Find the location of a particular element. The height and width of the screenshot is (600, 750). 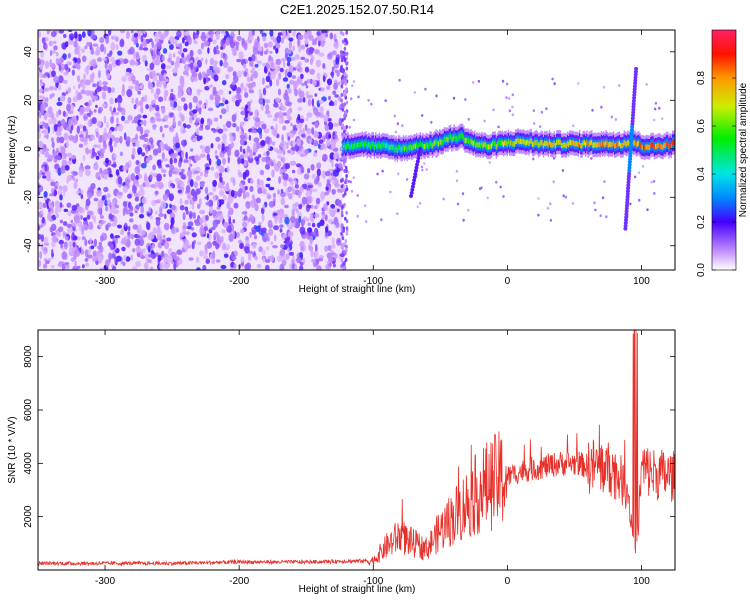

y-tick-label: 8000 is located at coordinates (28, 356).